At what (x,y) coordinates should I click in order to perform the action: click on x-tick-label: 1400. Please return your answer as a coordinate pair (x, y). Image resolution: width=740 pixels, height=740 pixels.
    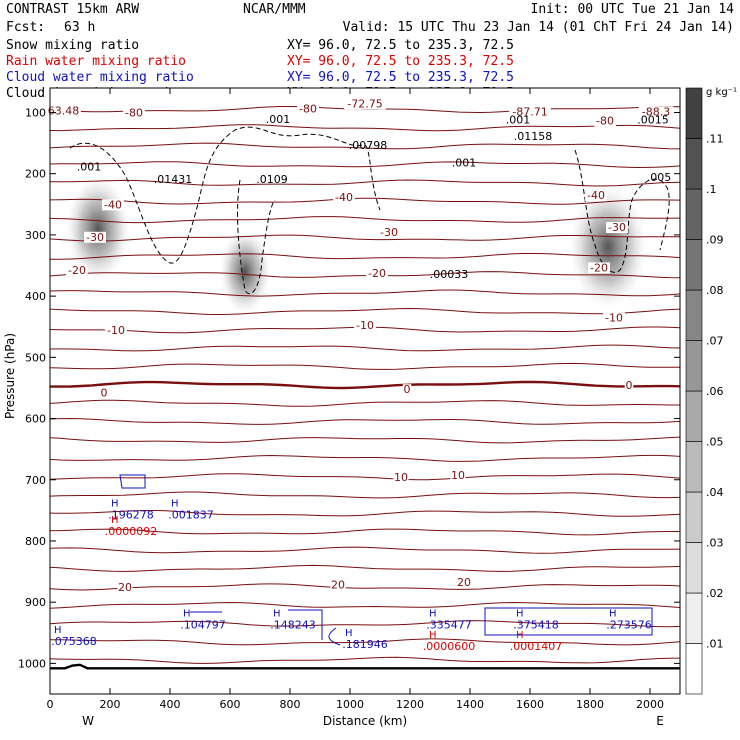
    Looking at the image, I should click on (470, 704).